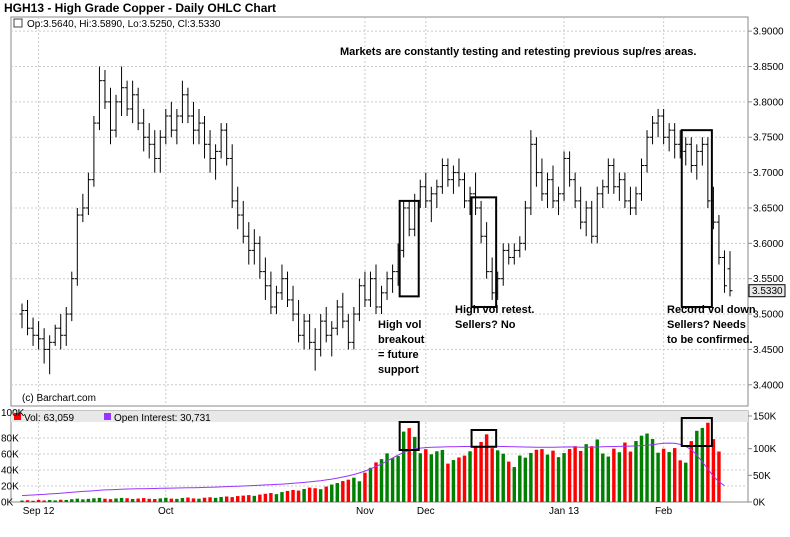 This screenshot has height=537, width=790. I want to click on price-tick-label: 3.8500, so click(768, 67).